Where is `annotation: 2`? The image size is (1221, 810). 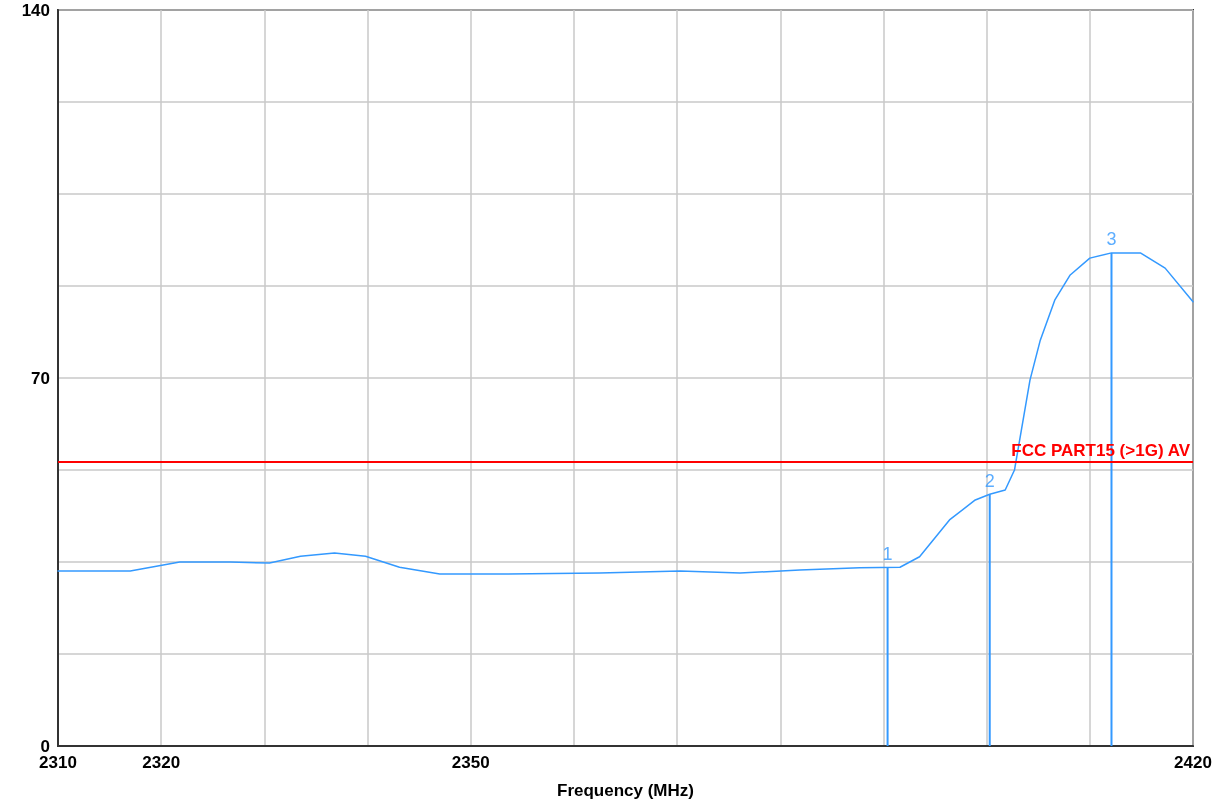 annotation: 2 is located at coordinates (989, 480).